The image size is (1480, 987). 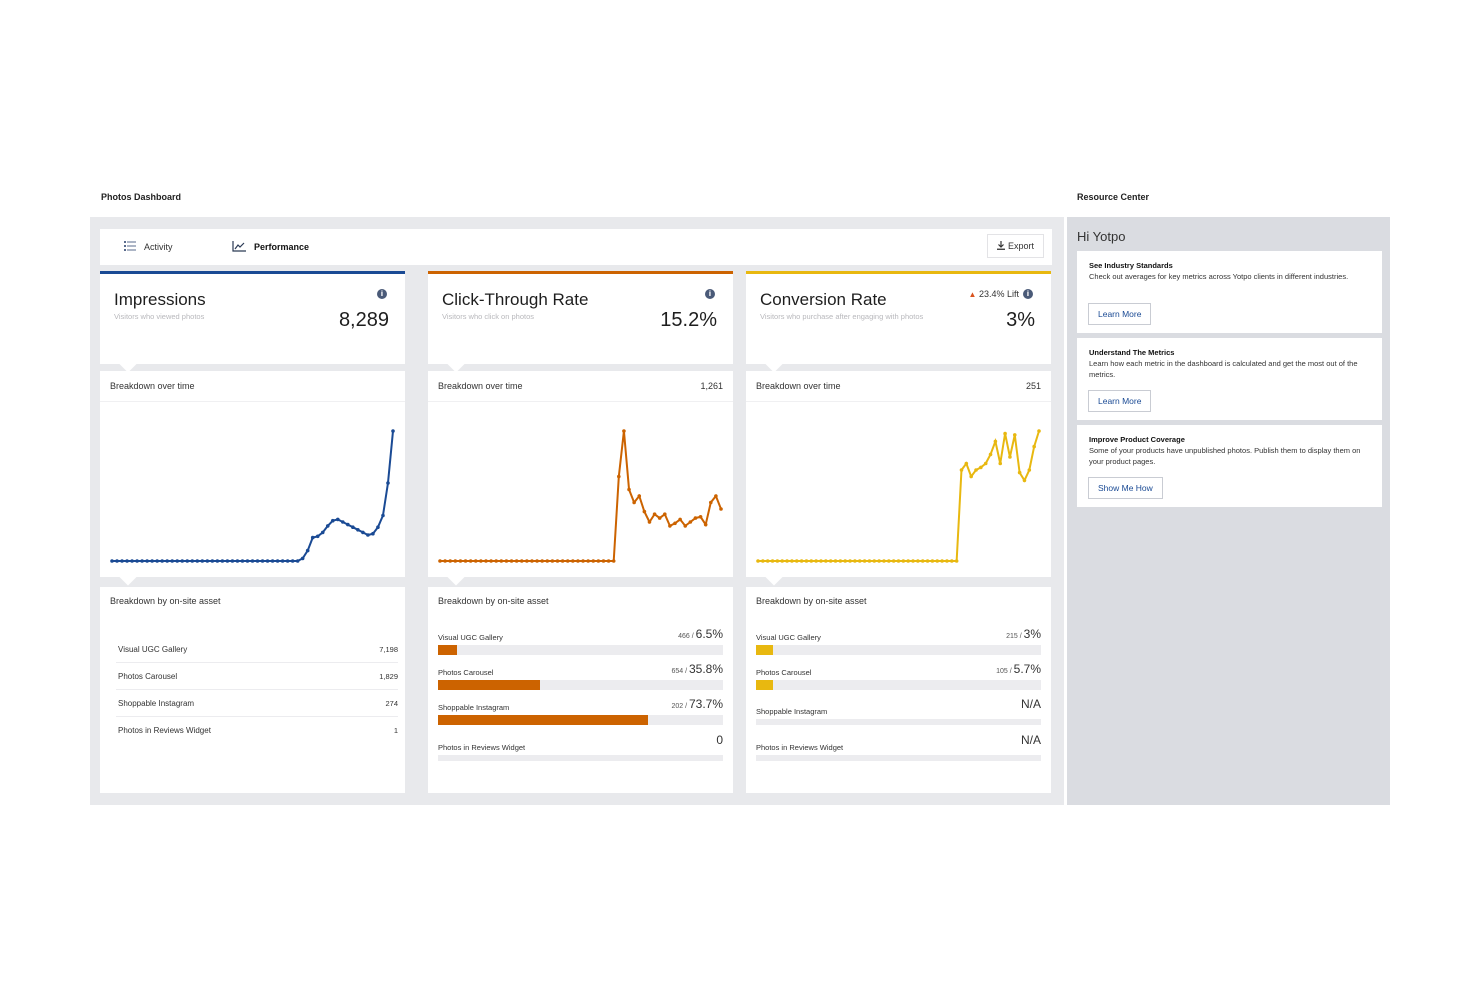 What do you see at coordinates (823, 299) in the screenshot?
I see `metric-title: Conversion Rate` at bounding box center [823, 299].